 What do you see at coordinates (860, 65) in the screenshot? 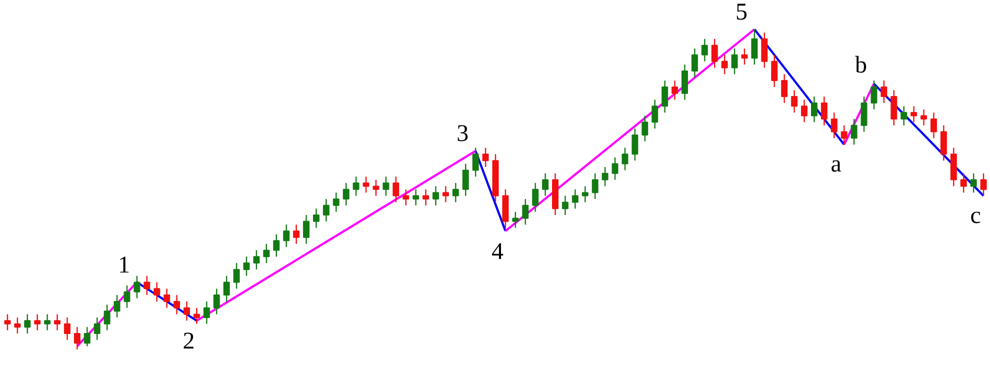
I see `annotation: b` at bounding box center [860, 65].